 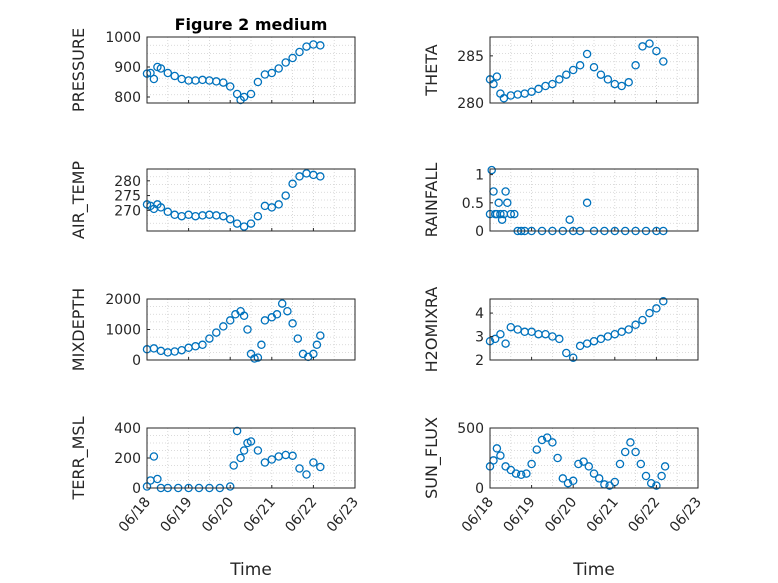 What do you see at coordinates (212, 329) in the screenshot?
I see `panel-mixdepth: 0 1000 2000 MIXDEPTH` at bounding box center [212, 329].